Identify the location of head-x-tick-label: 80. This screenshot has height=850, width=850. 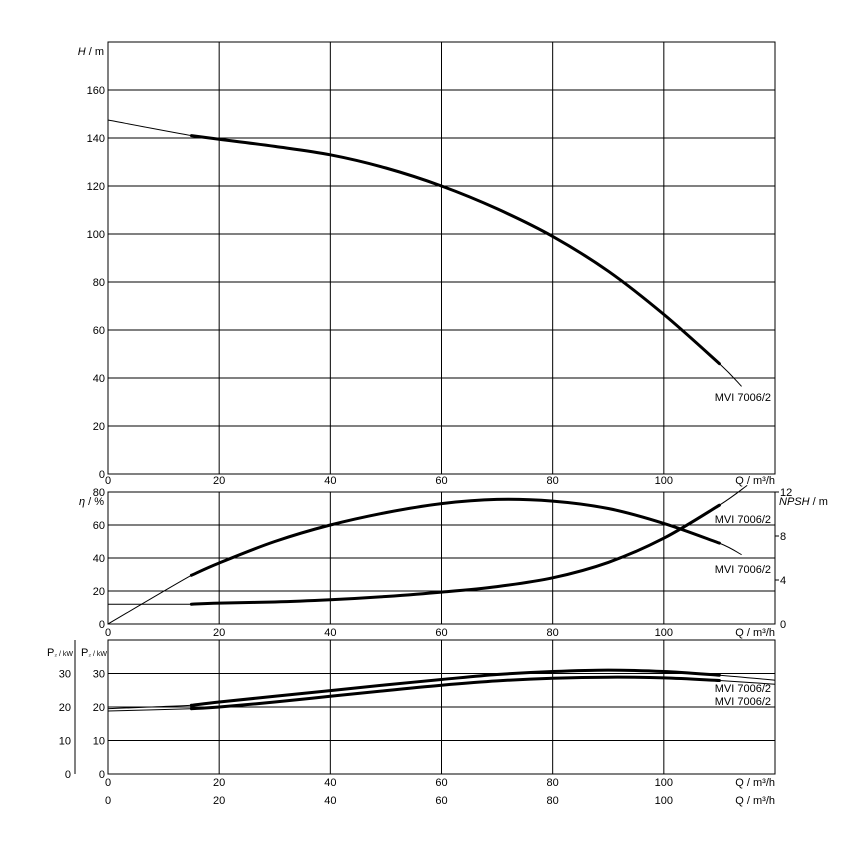
(553, 481).